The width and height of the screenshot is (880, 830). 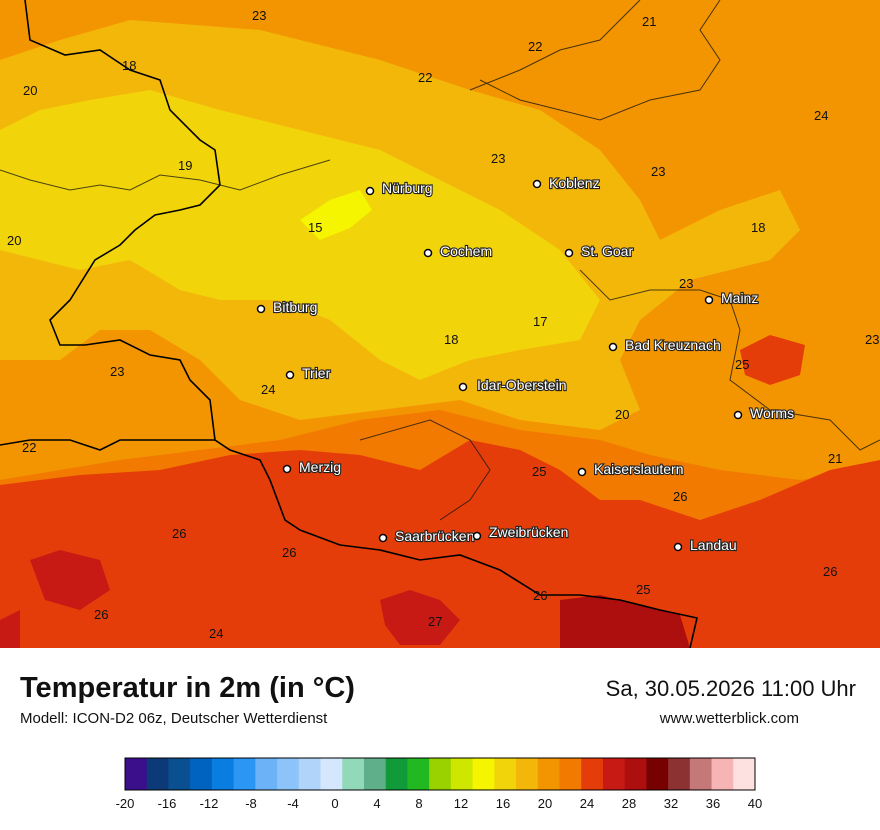 What do you see at coordinates (376, 803) in the screenshot?
I see `legend-tick-label: 4` at bounding box center [376, 803].